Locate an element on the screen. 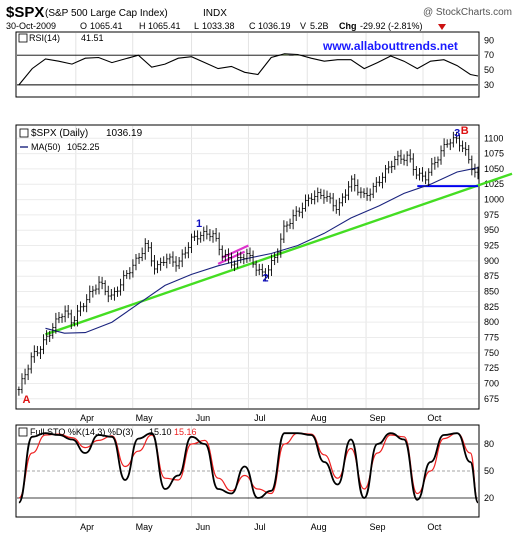 The width and height of the screenshot is (520, 540). price-tick-label: 800 is located at coordinates (491, 322).